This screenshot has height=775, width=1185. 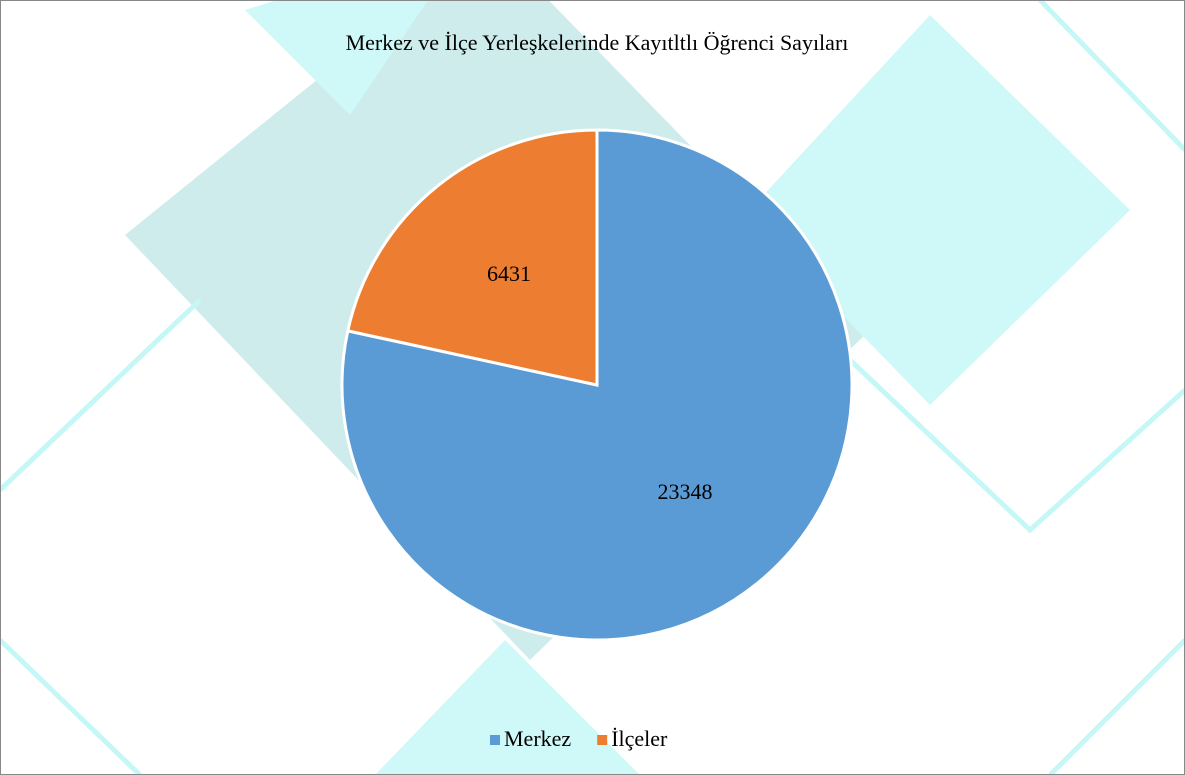 What do you see at coordinates (509, 273) in the screenshot?
I see `data-label: 6431` at bounding box center [509, 273].